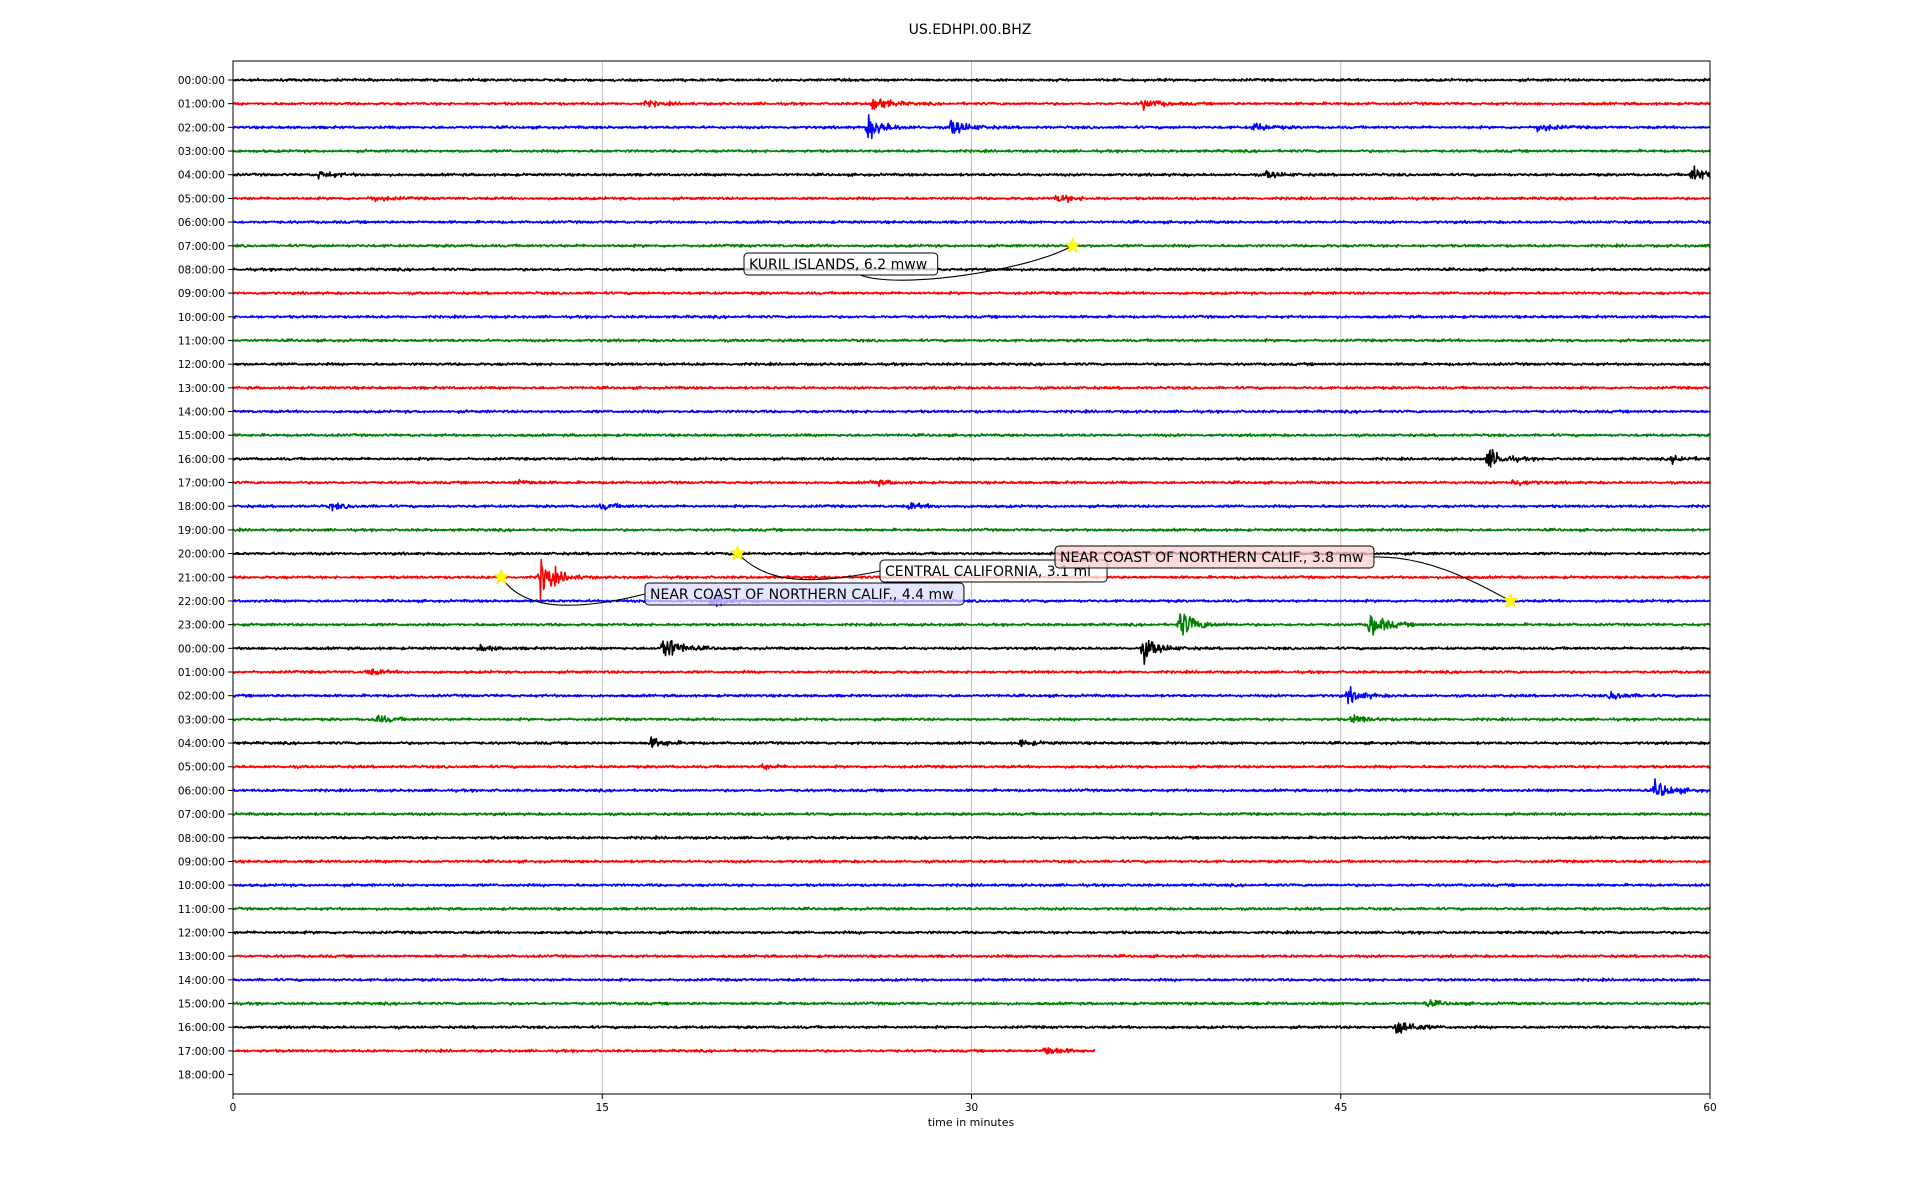  I want to click on y-tick-label: 18:00:00, so click(201, 507).